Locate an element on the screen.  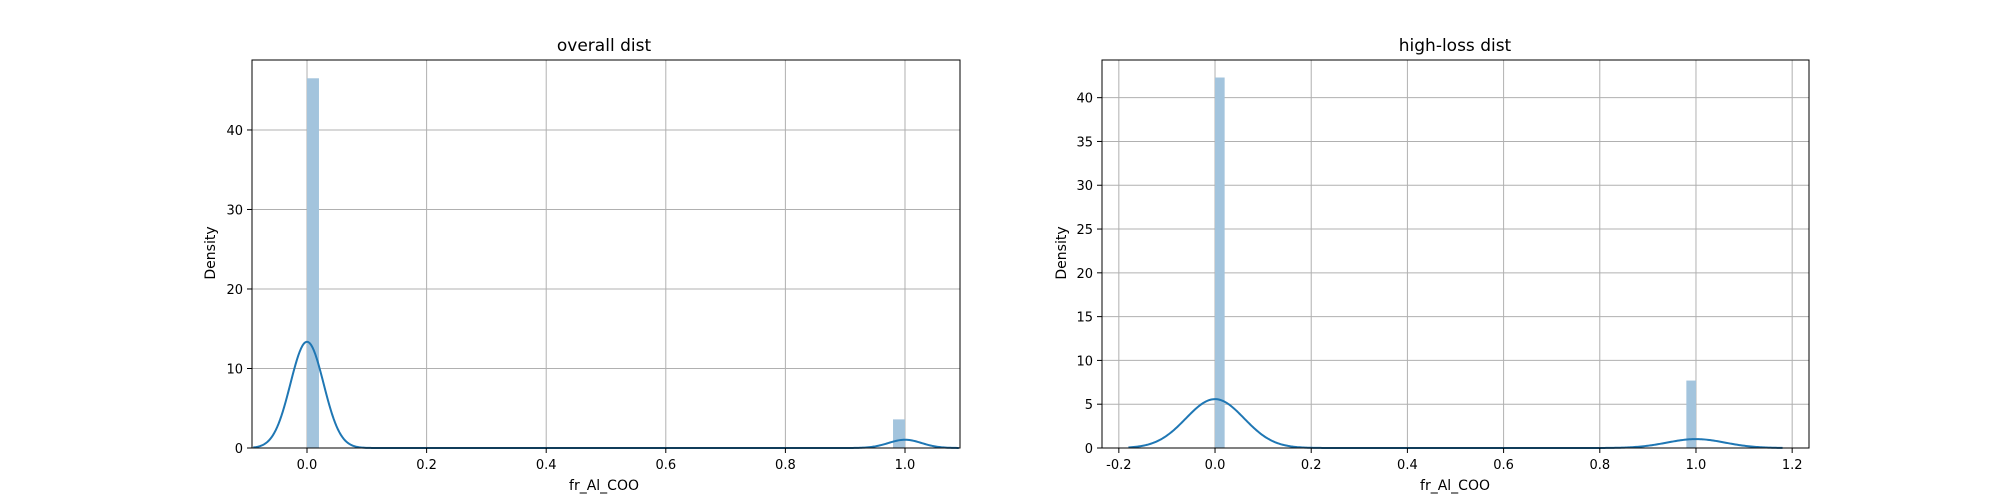
x-tick-label: 1.2 is located at coordinates (1792, 465).